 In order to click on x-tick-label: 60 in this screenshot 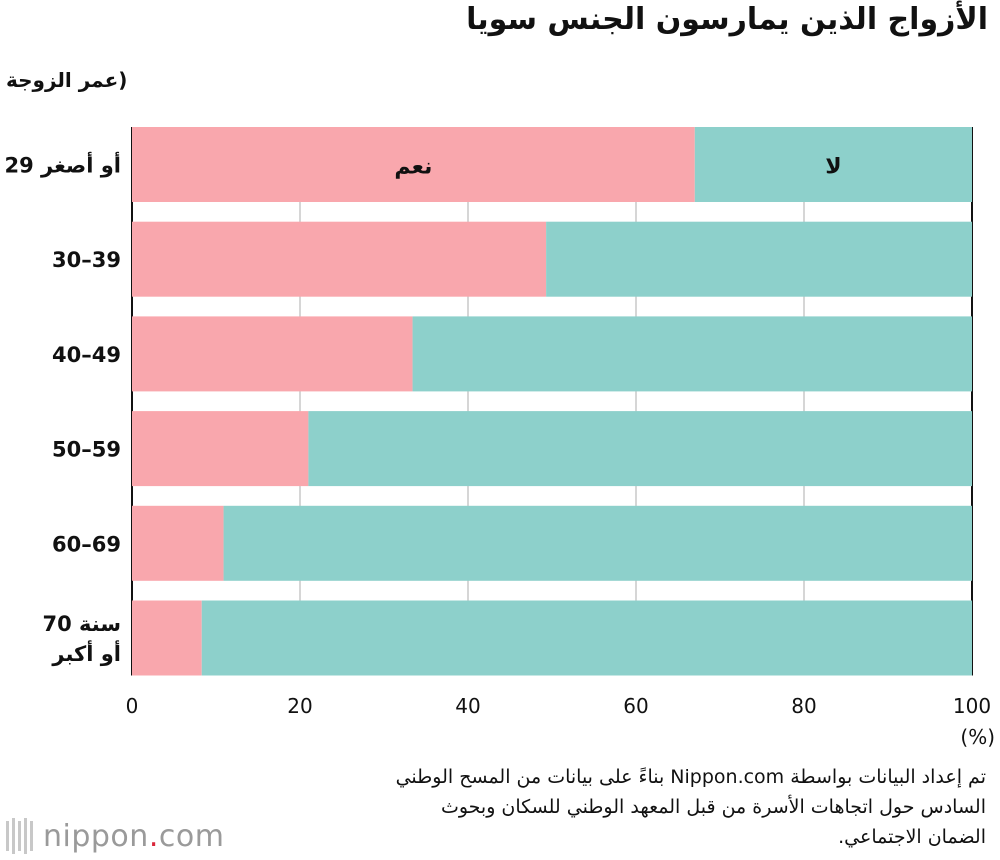, I will do `click(635, 706)`.